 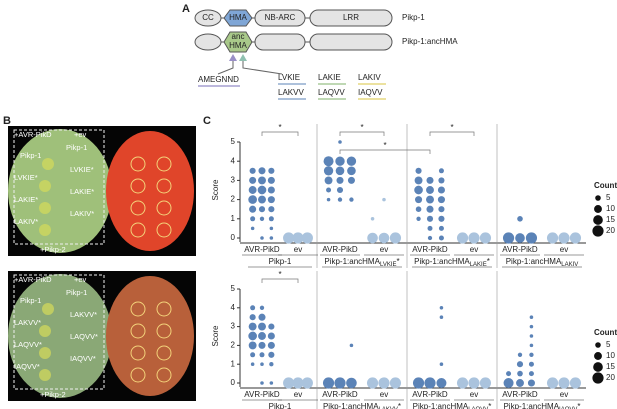 What do you see at coordinates (329, 77) in the screenshot?
I see `mutant-label: LAKIE` at bounding box center [329, 77].